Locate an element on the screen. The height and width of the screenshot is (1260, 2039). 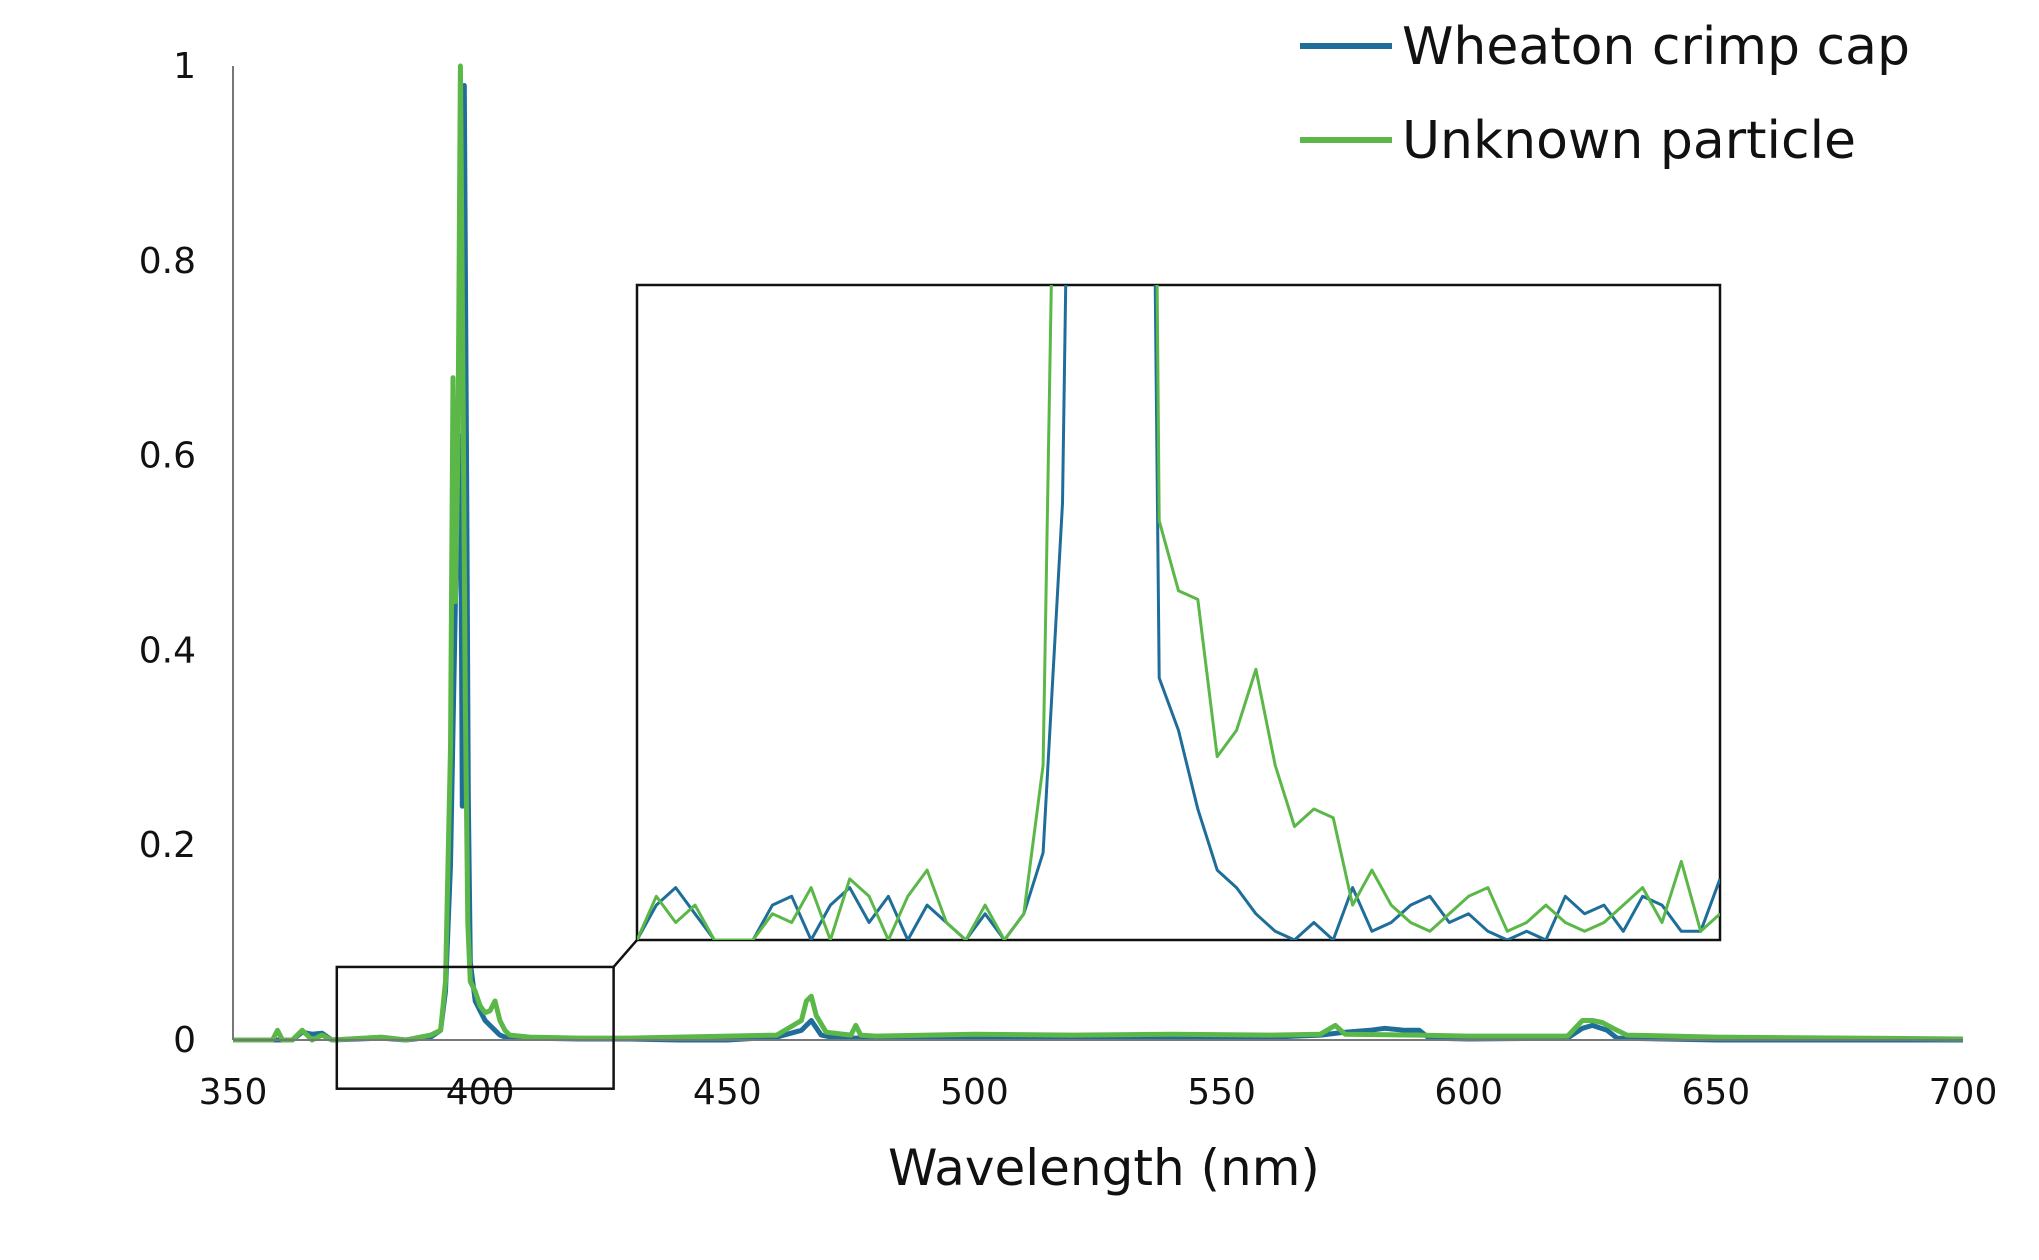
x-tick-label: 450 is located at coordinates (727, 1092).